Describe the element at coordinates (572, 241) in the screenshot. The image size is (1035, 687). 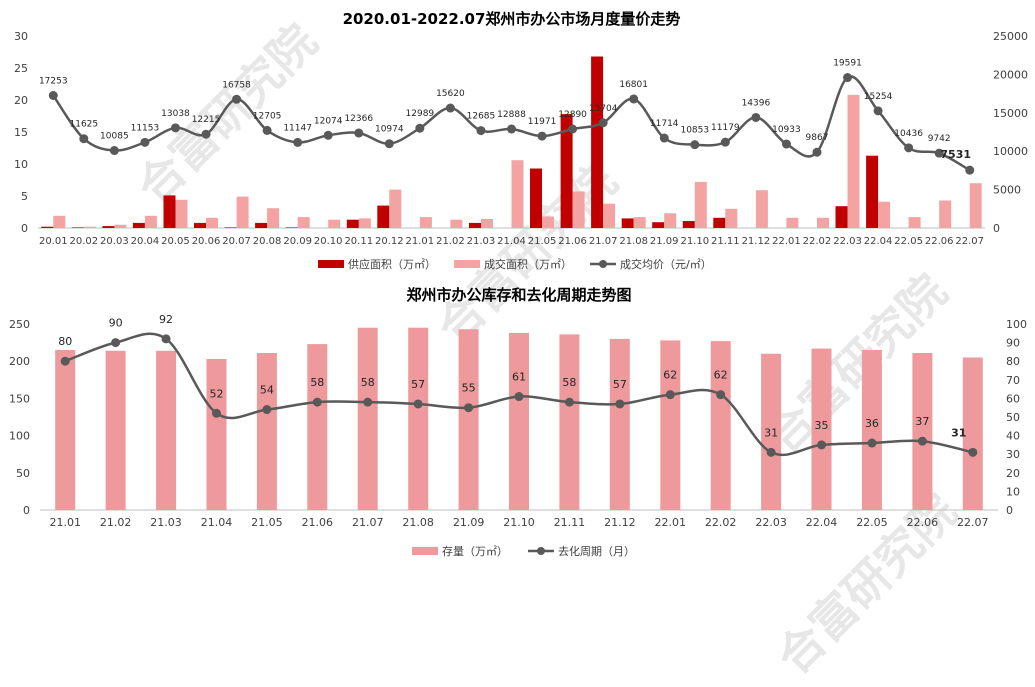
I see `x-tick-label: 21.06` at that location.